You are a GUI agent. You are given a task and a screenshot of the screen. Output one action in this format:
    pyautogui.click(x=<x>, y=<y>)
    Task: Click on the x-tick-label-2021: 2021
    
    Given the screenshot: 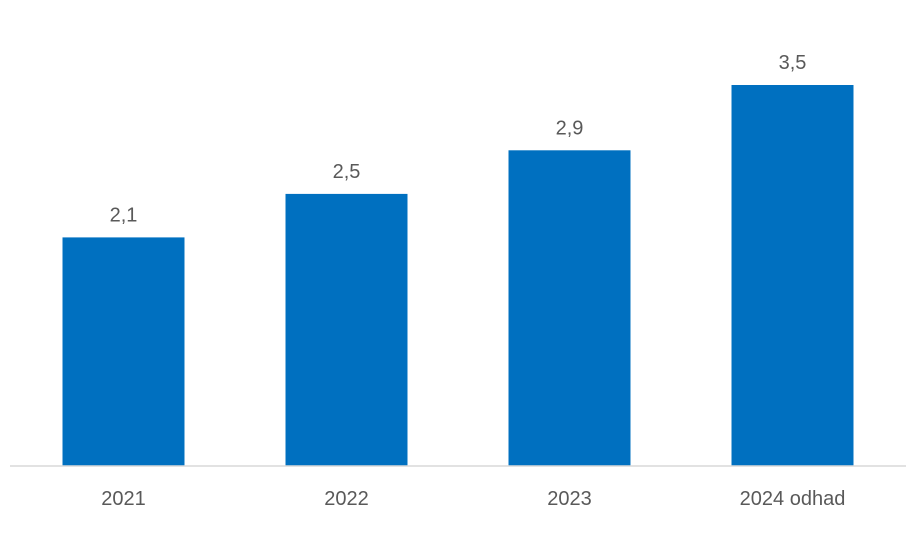 What is the action you would take?
    pyautogui.click(x=123, y=499)
    